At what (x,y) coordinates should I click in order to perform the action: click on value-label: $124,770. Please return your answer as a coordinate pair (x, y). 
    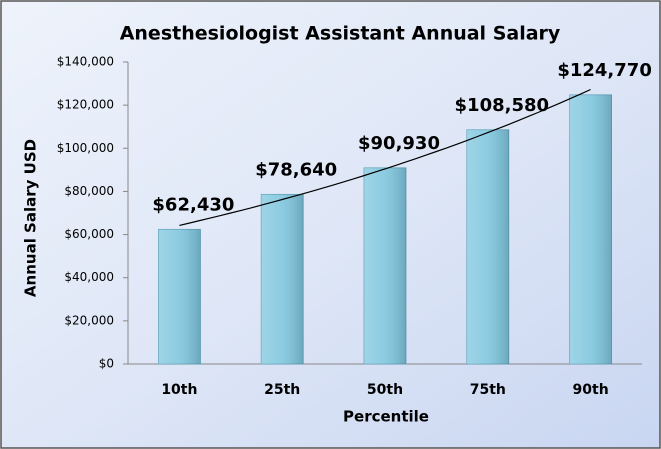
    Looking at the image, I should click on (604, 70).